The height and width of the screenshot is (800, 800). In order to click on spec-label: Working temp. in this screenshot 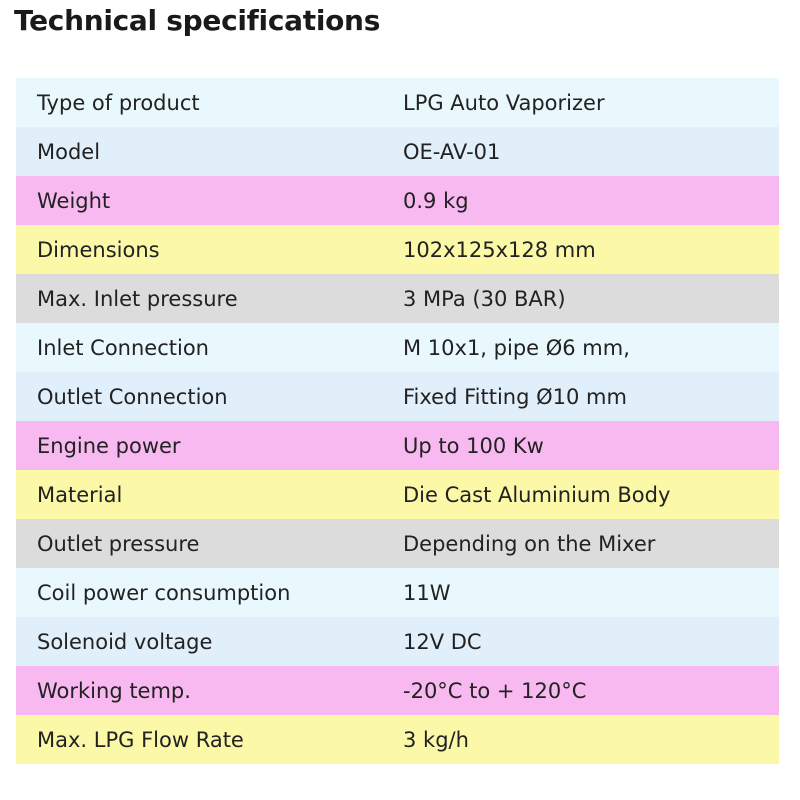, I will do `click(114, 690)`.